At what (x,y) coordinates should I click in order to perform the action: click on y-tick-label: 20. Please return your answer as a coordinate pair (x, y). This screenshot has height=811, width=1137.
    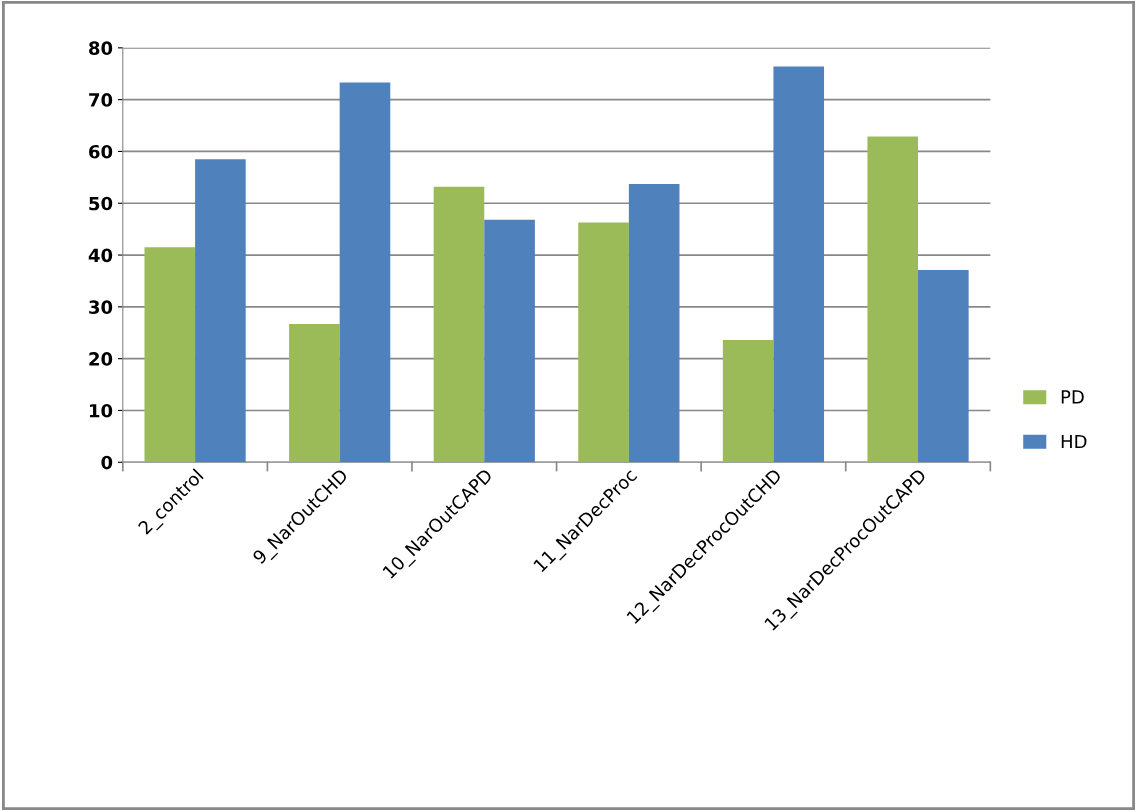
    Looking at the image, I should click on (101, 359).